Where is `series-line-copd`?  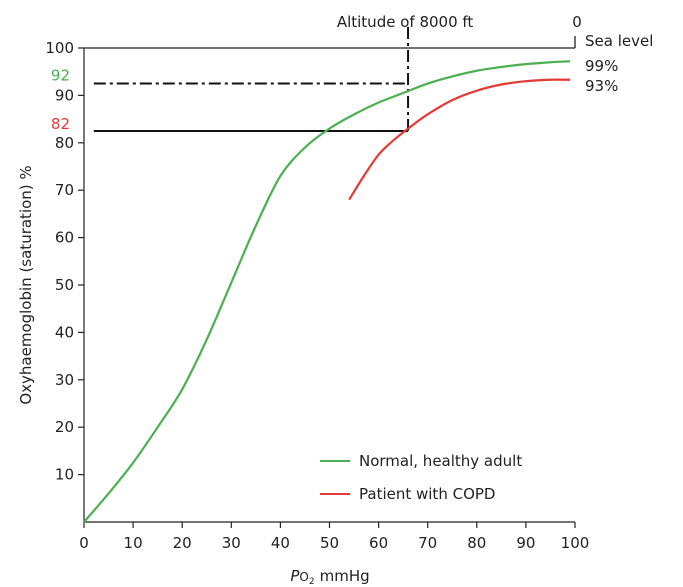
series-line-copd is located at coordinates (459, 139).